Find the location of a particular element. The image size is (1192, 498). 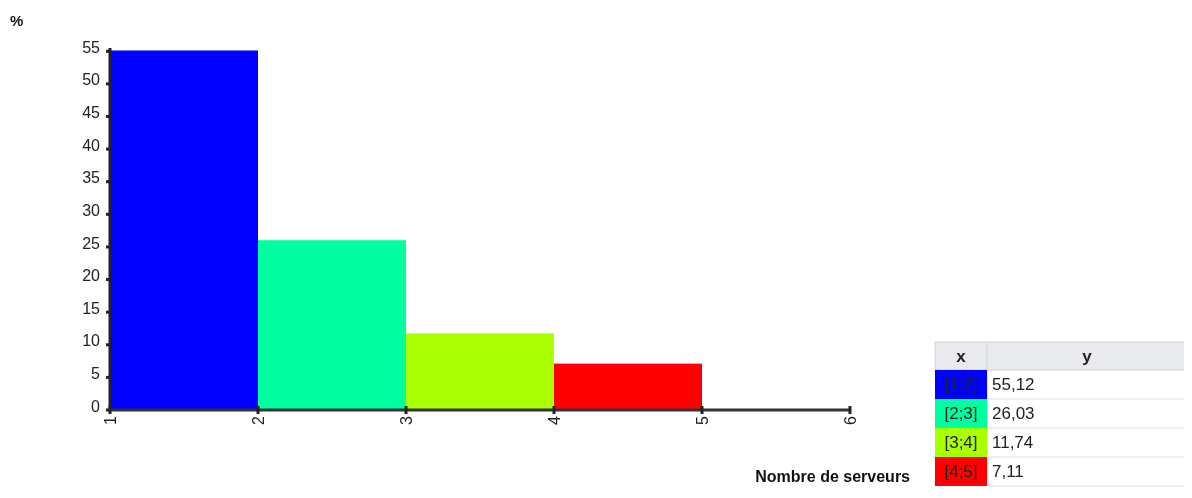

x-tick-label: 2 is located at coordinates (258, 420).